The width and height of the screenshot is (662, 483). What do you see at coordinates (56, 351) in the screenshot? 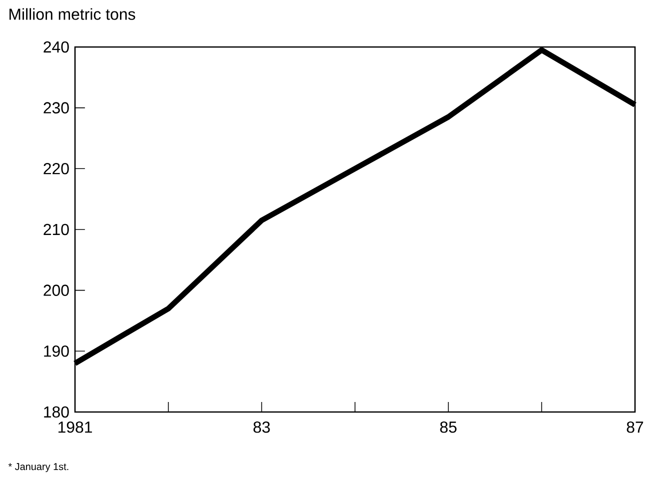
I see `y-tick-label: 190` at bounding box center [56, 351].